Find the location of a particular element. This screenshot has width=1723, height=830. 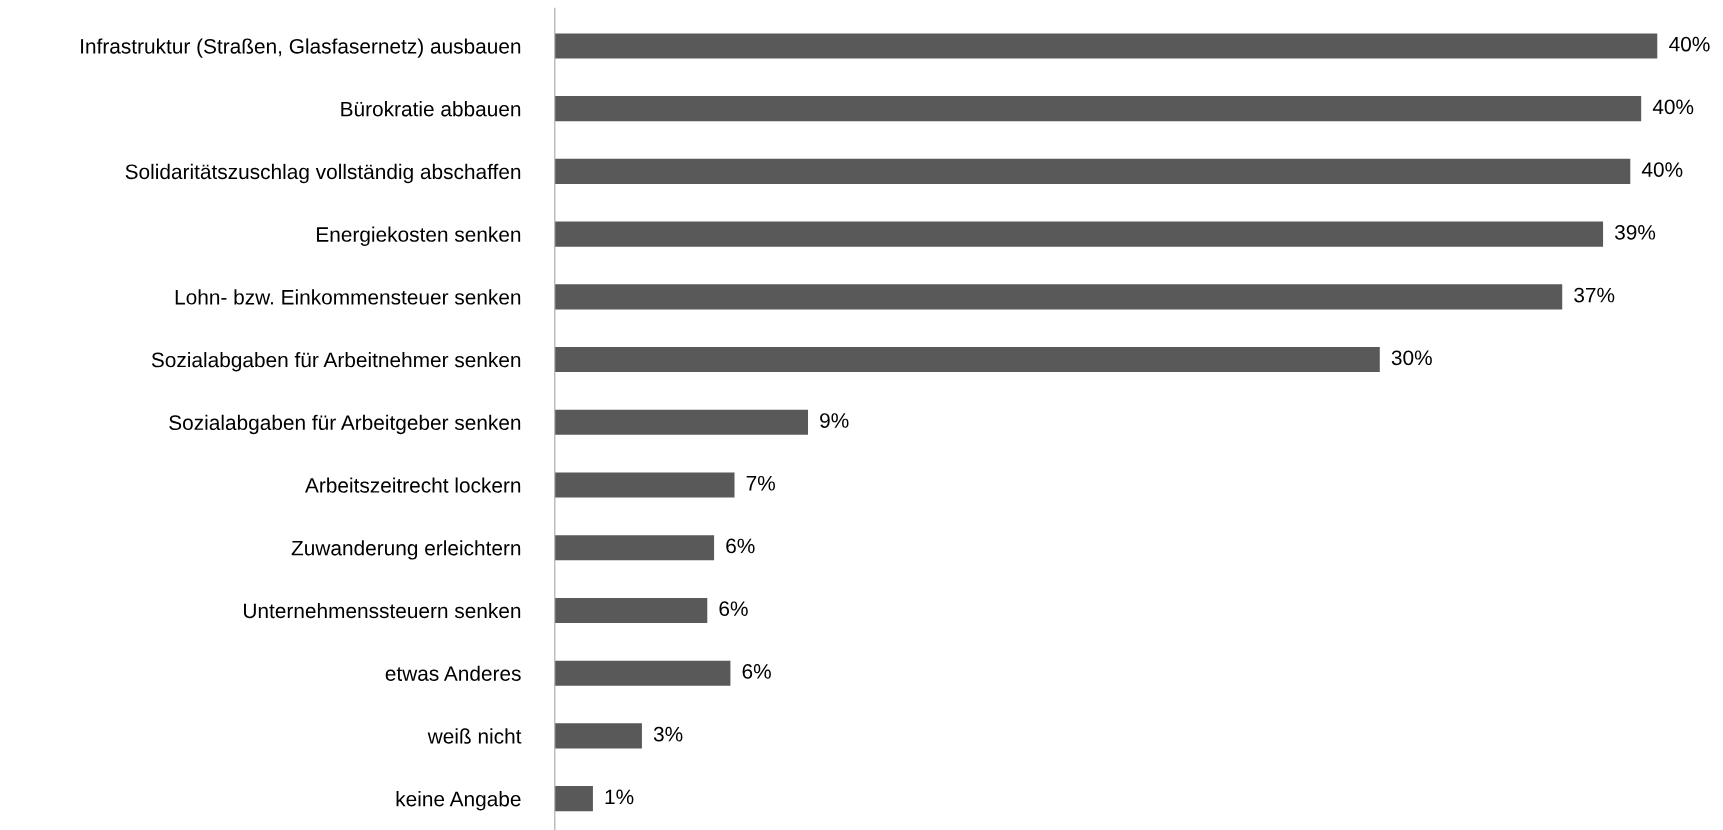

y-tick-label: Arbeitszeitrecht lockern is located at coordinates (413, 485).